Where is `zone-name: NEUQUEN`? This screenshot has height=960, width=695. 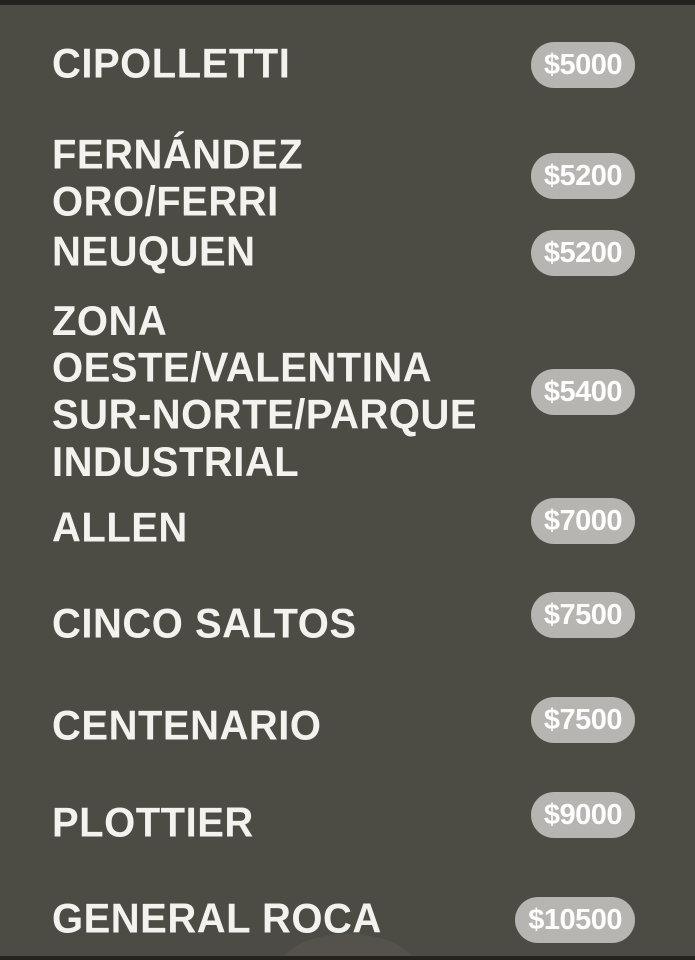
zone-name: NEUQUEN is located at coordinates (154, 252).